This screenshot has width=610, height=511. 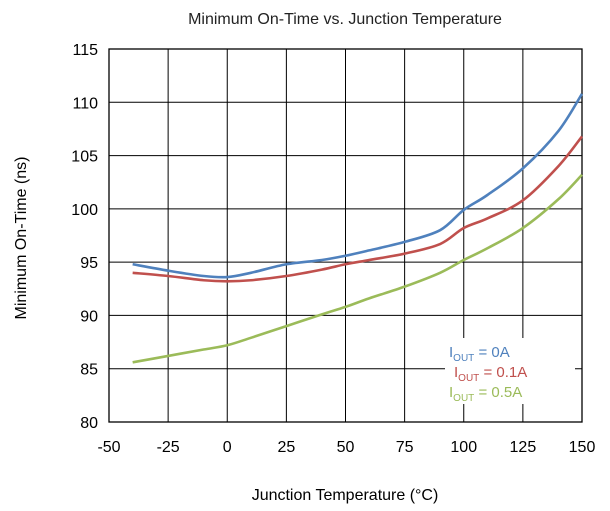 I want to click on y-tick-label: 80, so click(x=89, y=423).